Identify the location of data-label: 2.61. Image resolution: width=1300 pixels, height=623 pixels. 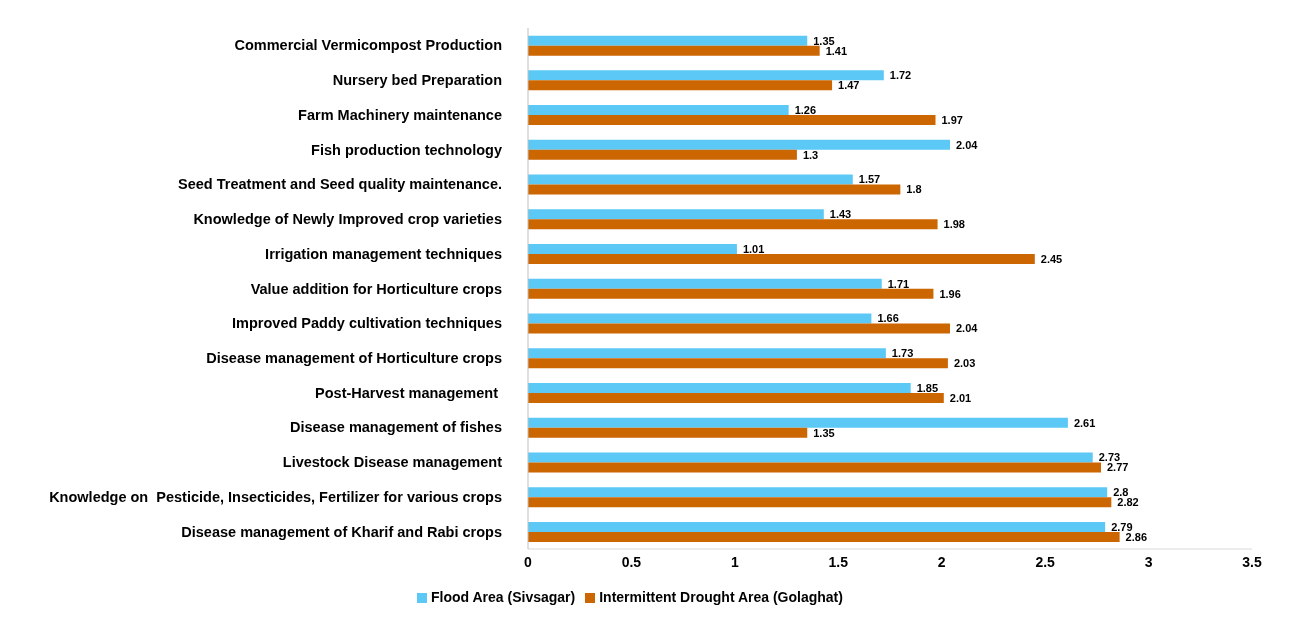
(1084, 422).